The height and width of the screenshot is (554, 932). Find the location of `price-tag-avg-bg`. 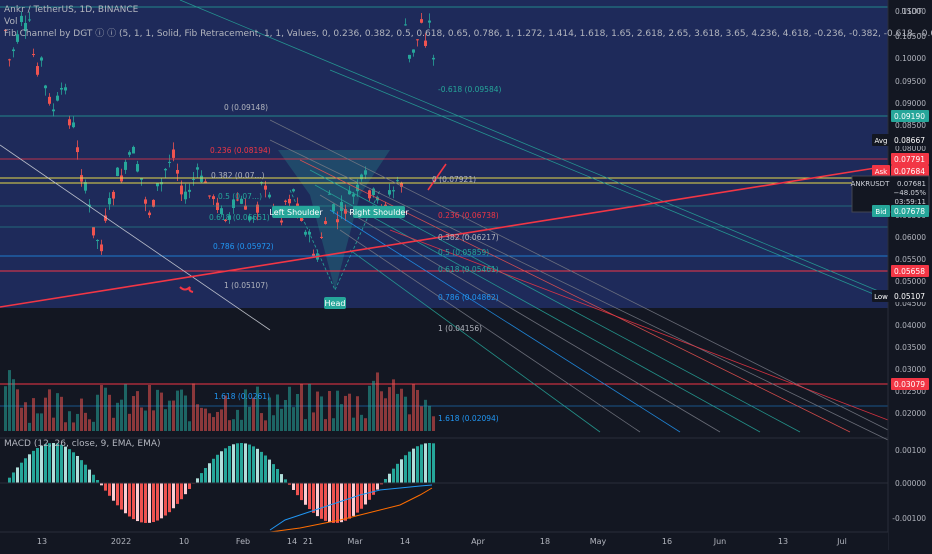

price-tag-avg-bg is located at coordinates (910, 140).